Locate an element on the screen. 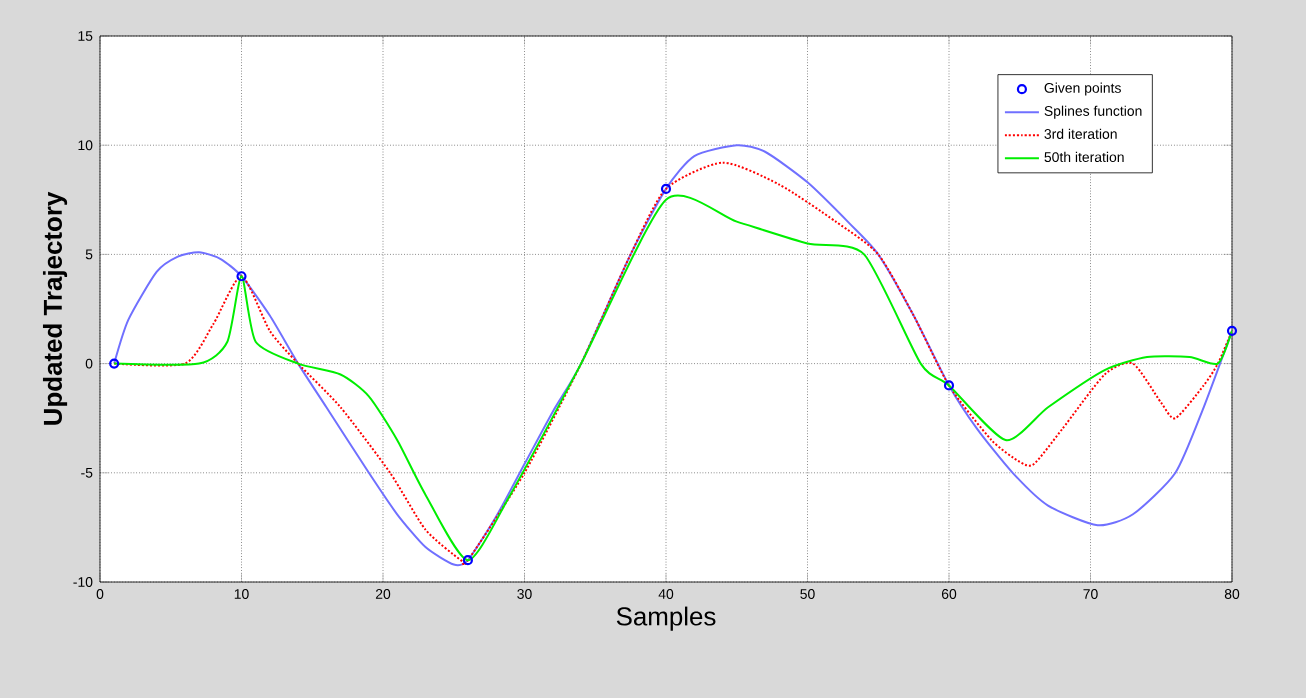 This screenshot has height=698, width=1306. x-axis-title: Samples is located at coordinates (666, 618).